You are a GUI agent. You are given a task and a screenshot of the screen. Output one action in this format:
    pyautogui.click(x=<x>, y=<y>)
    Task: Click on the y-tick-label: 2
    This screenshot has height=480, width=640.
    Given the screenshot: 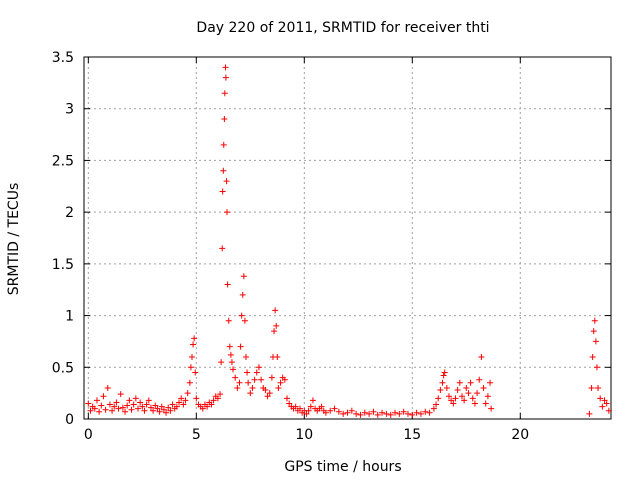 What is the action you would take?
    pyautogui.click(x=69, y=213)
    